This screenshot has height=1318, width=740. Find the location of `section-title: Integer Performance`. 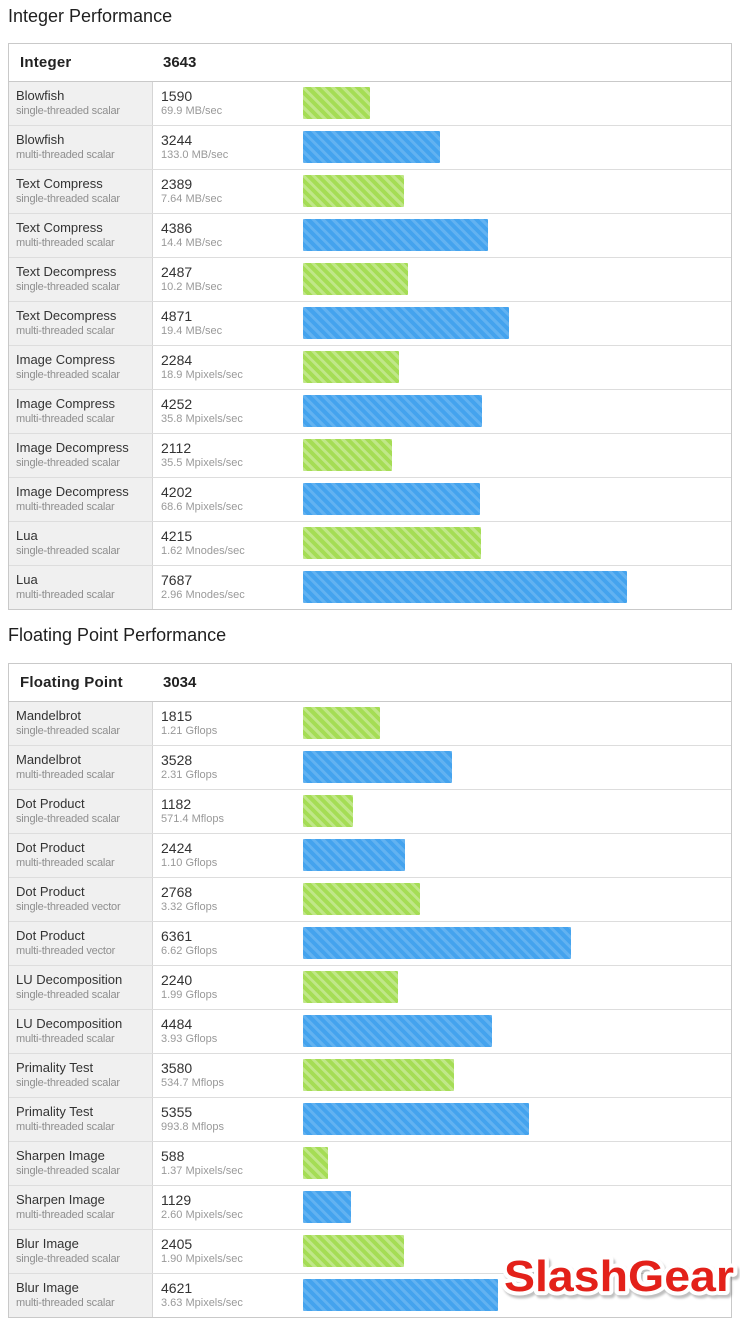

section-title: Integer Performance is located at coordinates (90, 16).